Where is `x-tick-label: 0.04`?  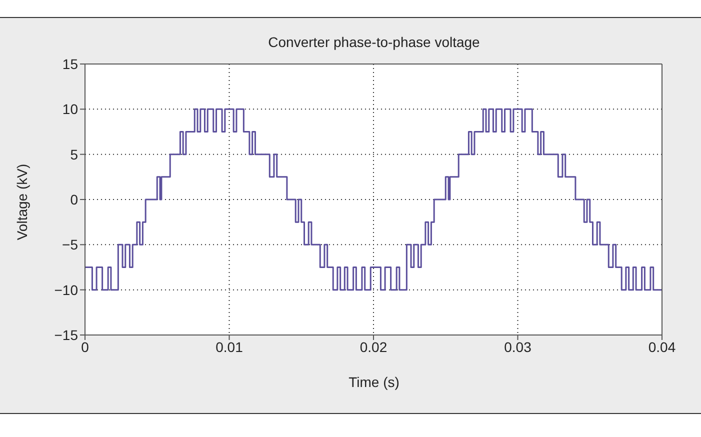
x-tick-label: 0.04 is located at coordinates (662, 346).